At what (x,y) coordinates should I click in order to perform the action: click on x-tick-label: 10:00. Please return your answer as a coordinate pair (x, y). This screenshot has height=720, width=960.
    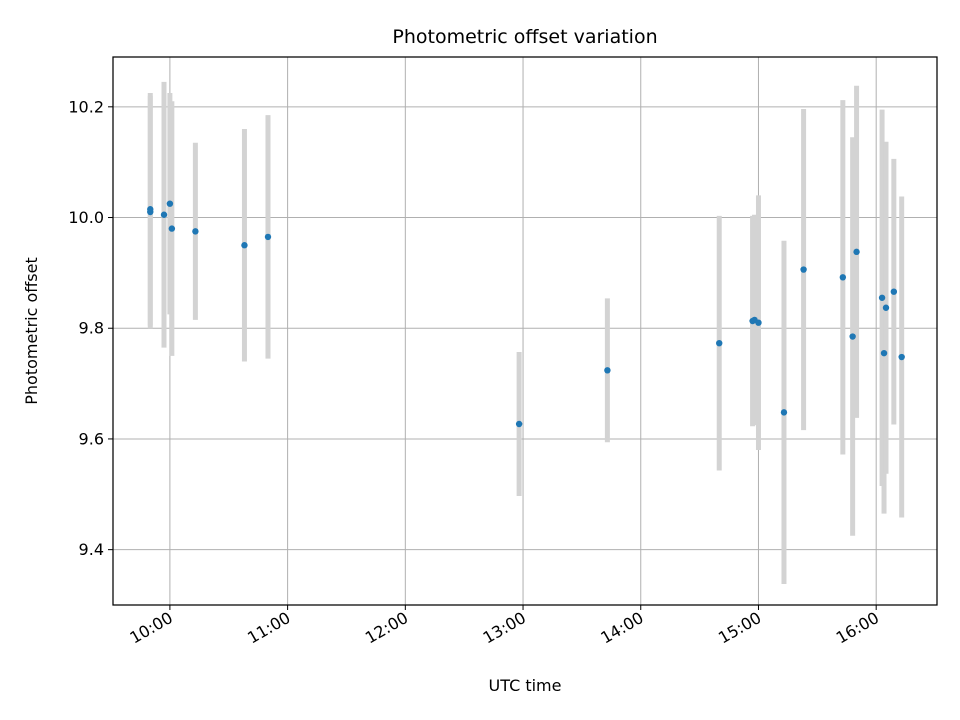
    Looking at the image, I should click on (150, 628).